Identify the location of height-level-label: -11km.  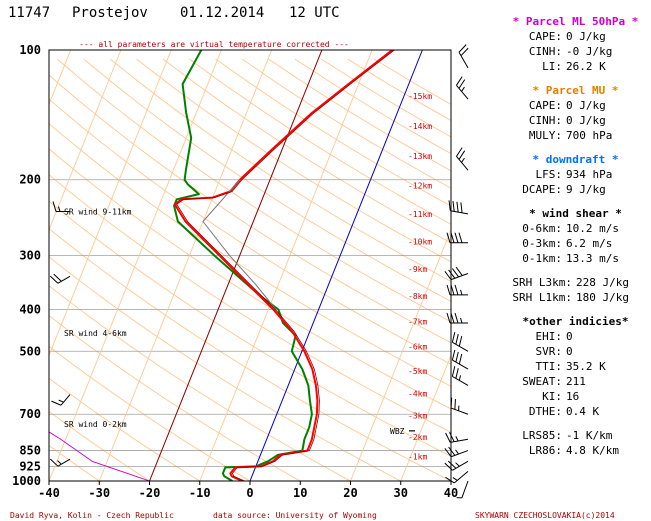
(420, 214).